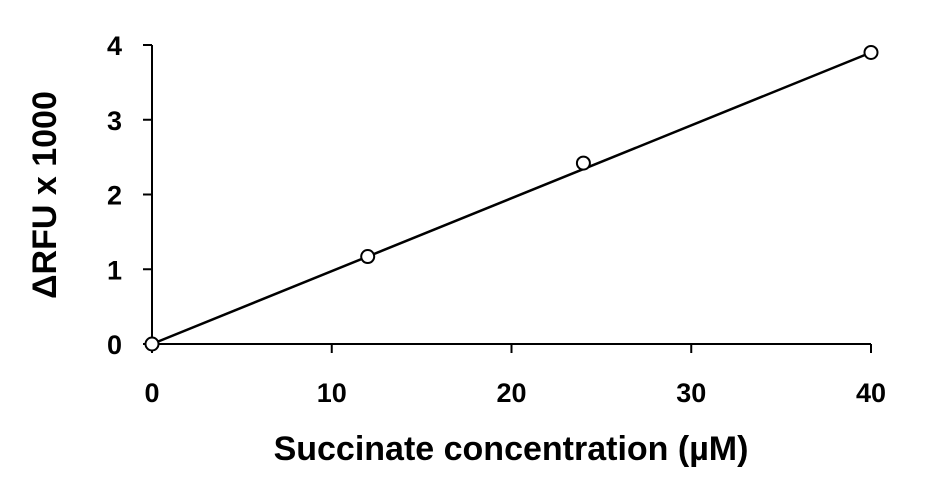  Describe the element at coordinates (114, 345) in the screenshot. I see `y-tick-label: 0` at that location.